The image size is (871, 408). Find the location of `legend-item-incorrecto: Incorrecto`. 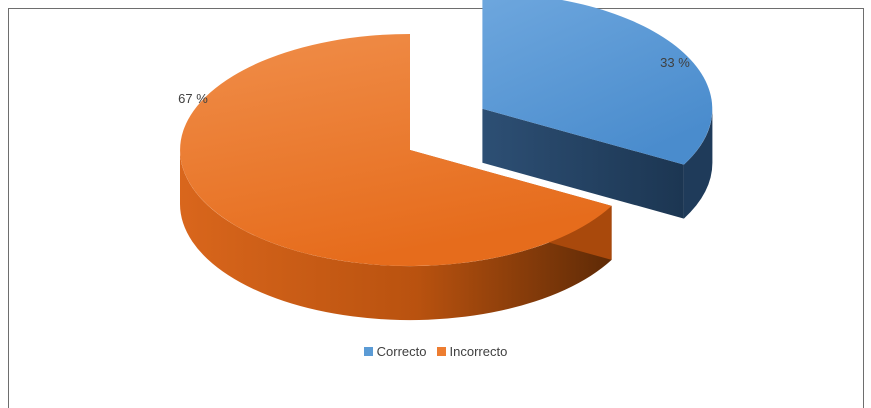

legend-item-incorrecto: Incorrecto is located at coordinates (472, 351).